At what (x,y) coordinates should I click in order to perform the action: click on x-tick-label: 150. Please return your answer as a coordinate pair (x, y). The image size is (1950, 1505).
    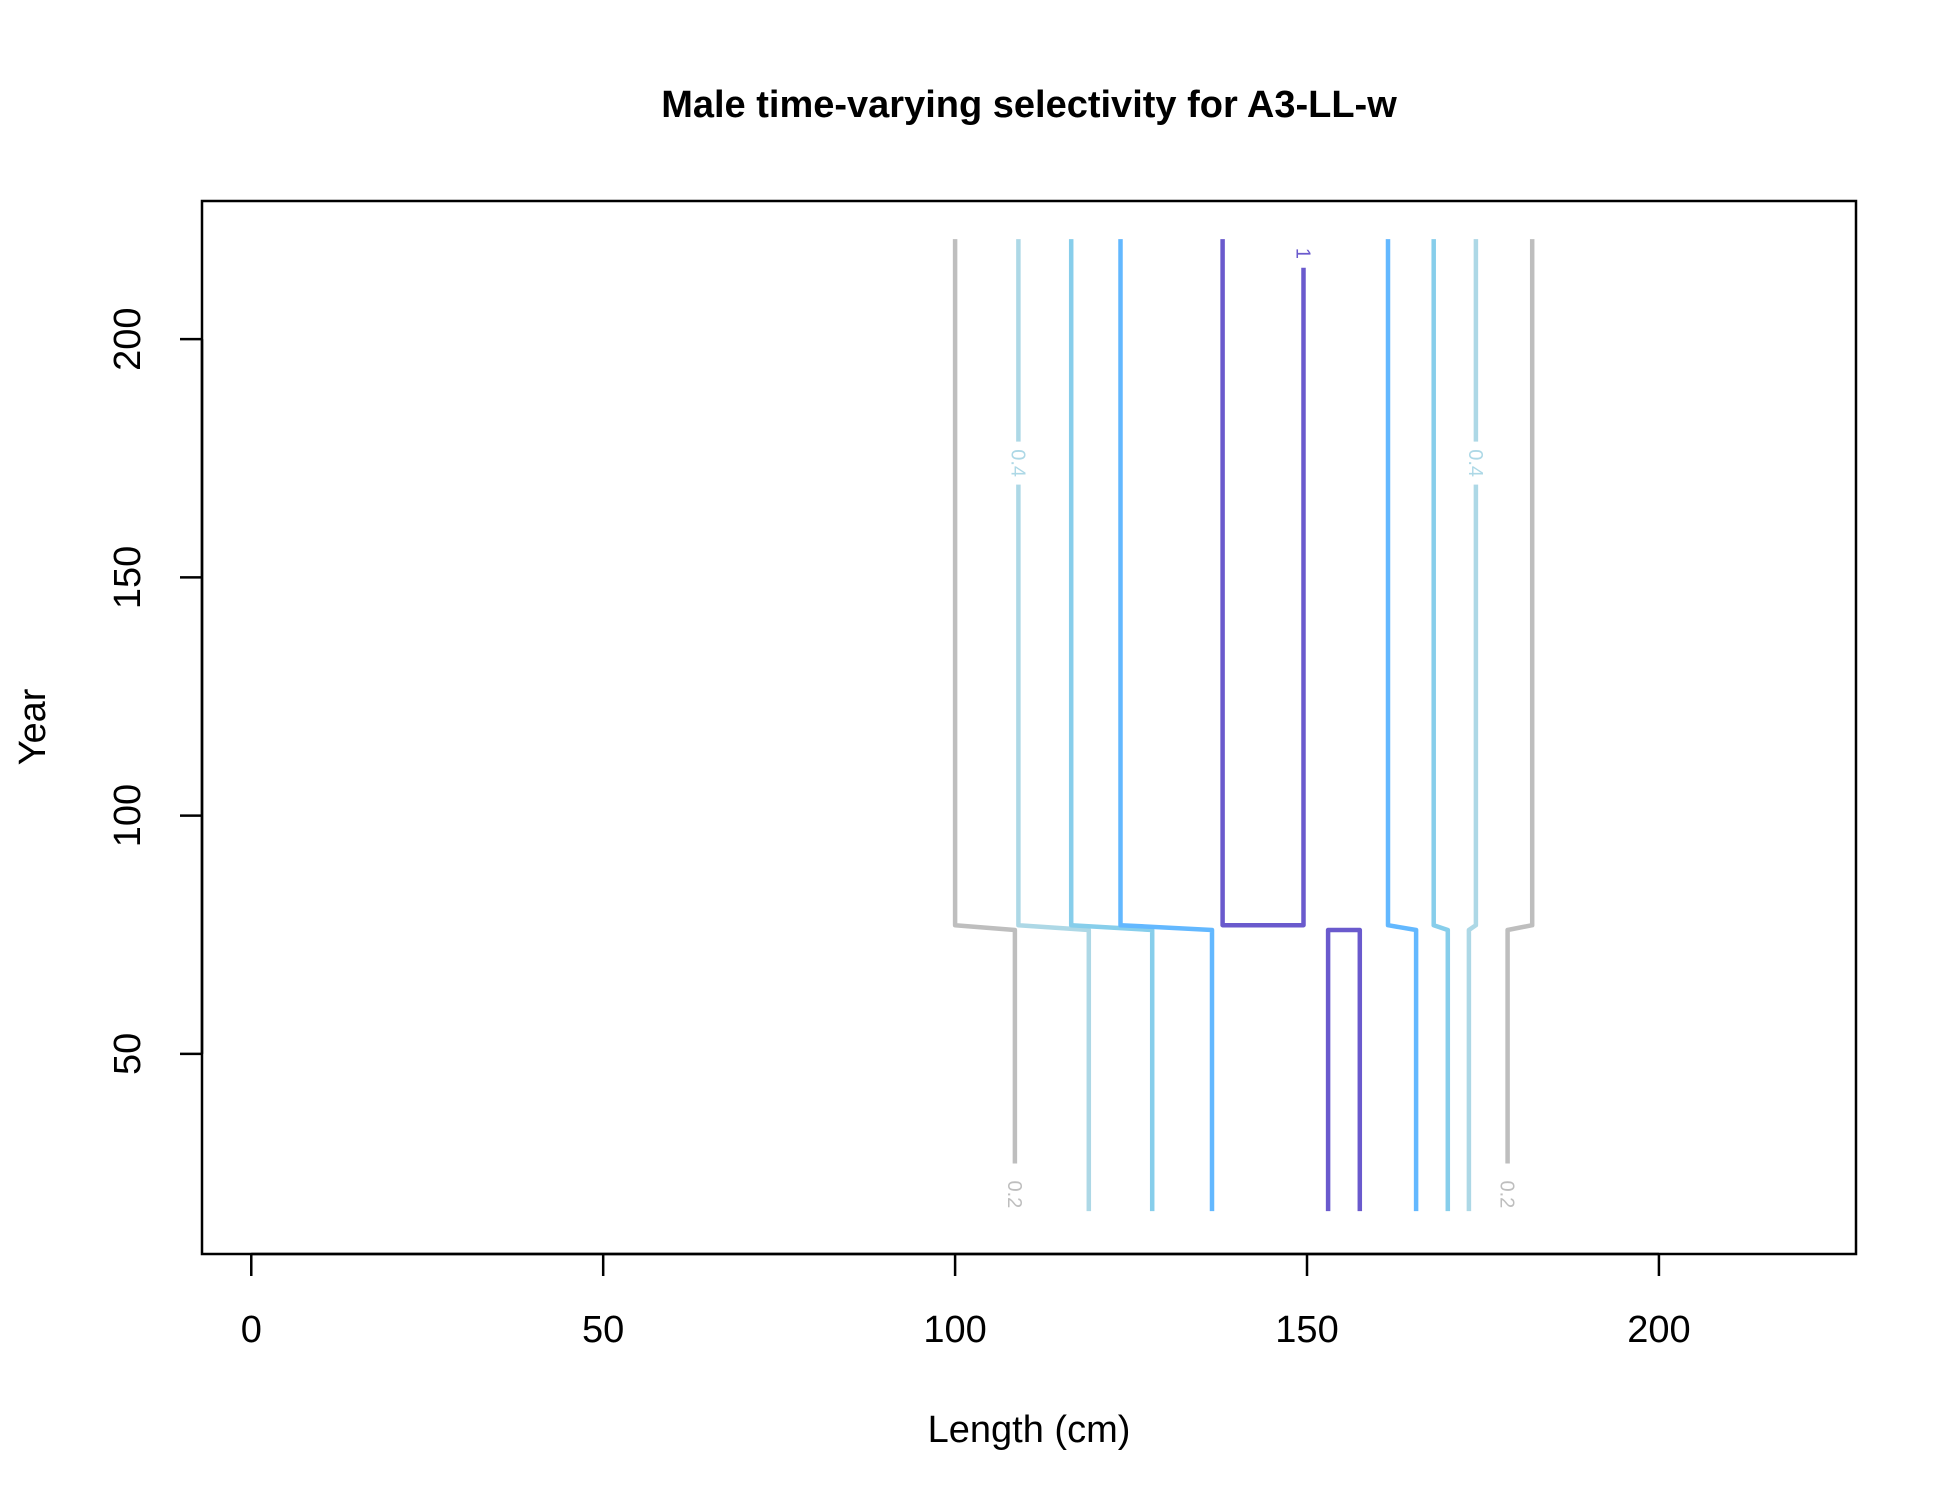
    Looking at the image, I should click on (1306, 1330).